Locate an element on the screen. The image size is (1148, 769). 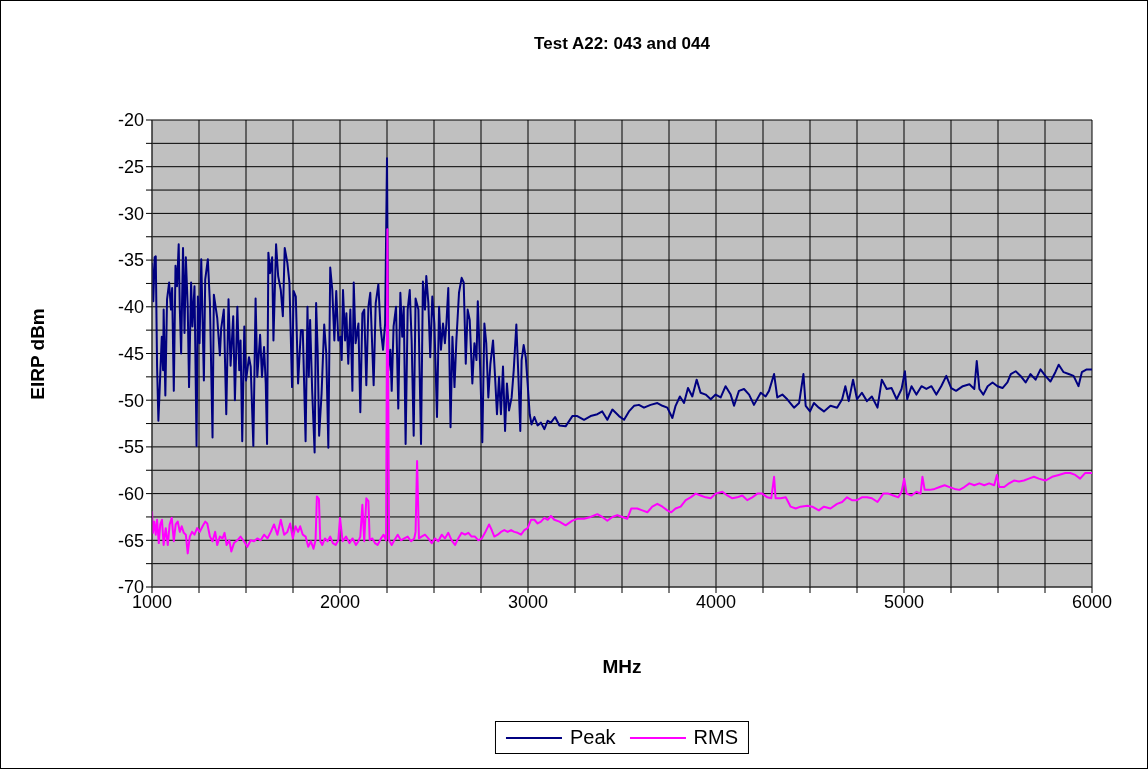
y-tick-label: -60 is located at coordinates (130, 493).